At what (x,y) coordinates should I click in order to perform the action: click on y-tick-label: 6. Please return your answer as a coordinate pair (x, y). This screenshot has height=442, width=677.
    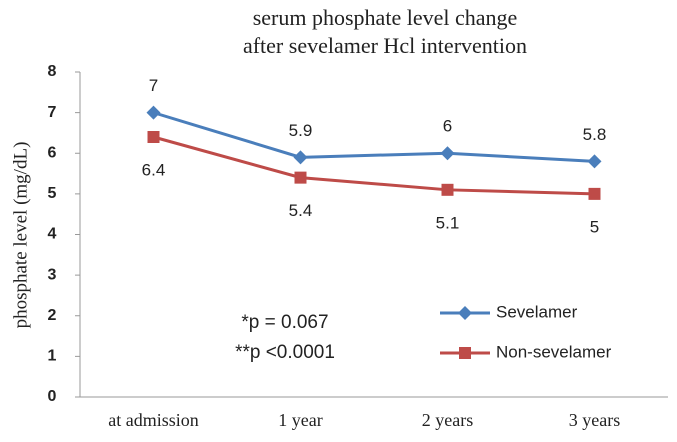
    Looking at the image, I should click on (52, 152).